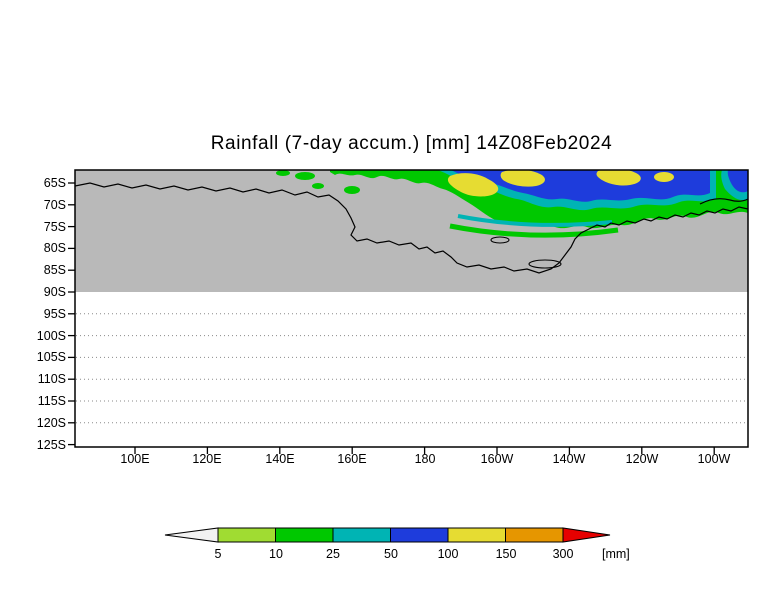  I want to click on y-tick-label: 100S, so click(51, 336).